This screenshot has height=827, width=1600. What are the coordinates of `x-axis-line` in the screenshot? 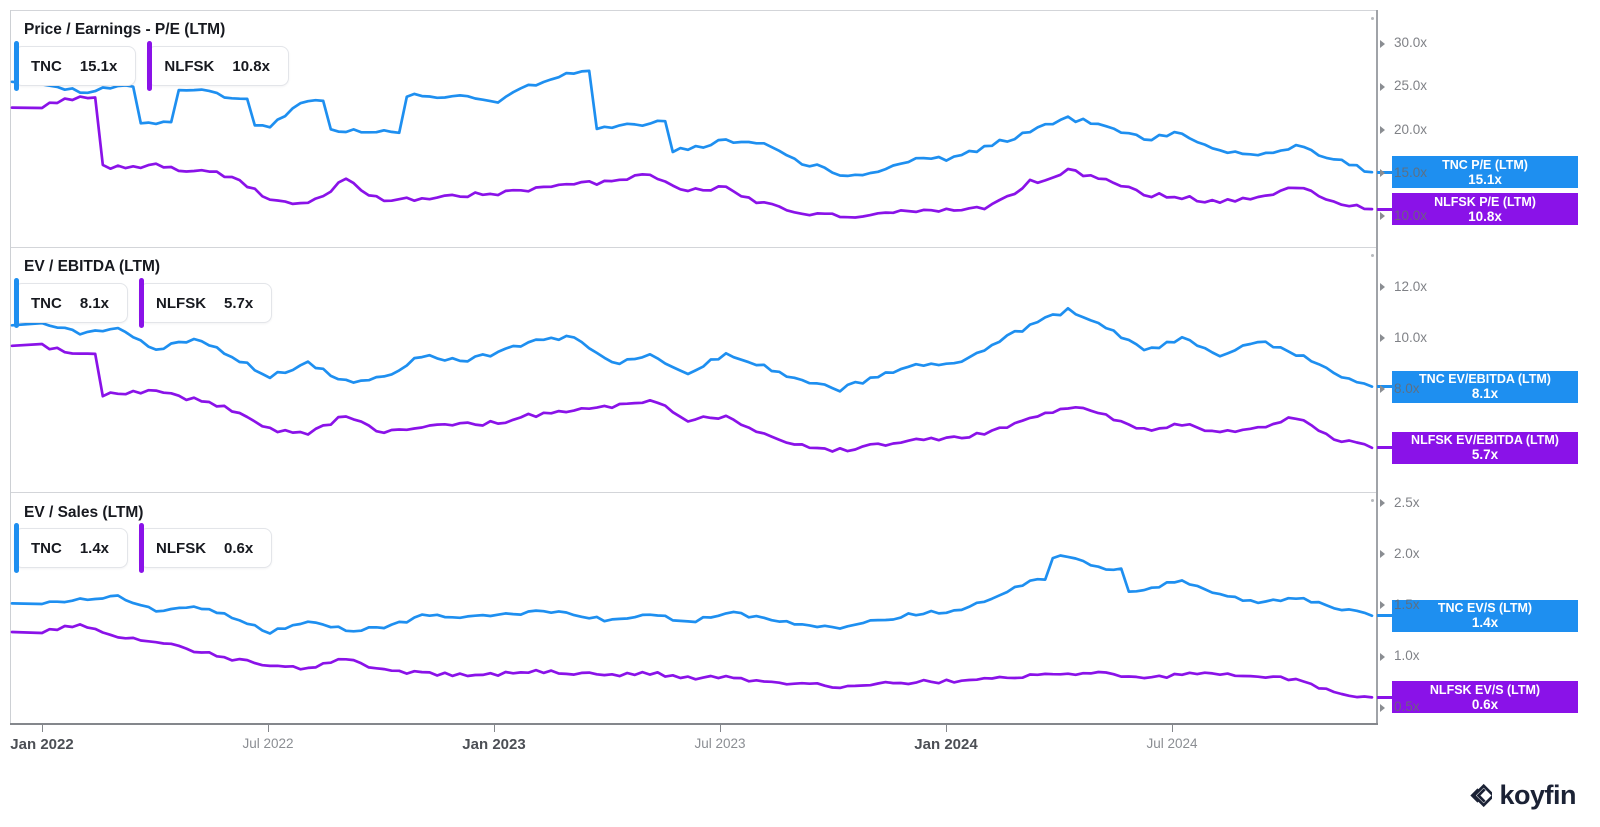 It's located at (694, 724).